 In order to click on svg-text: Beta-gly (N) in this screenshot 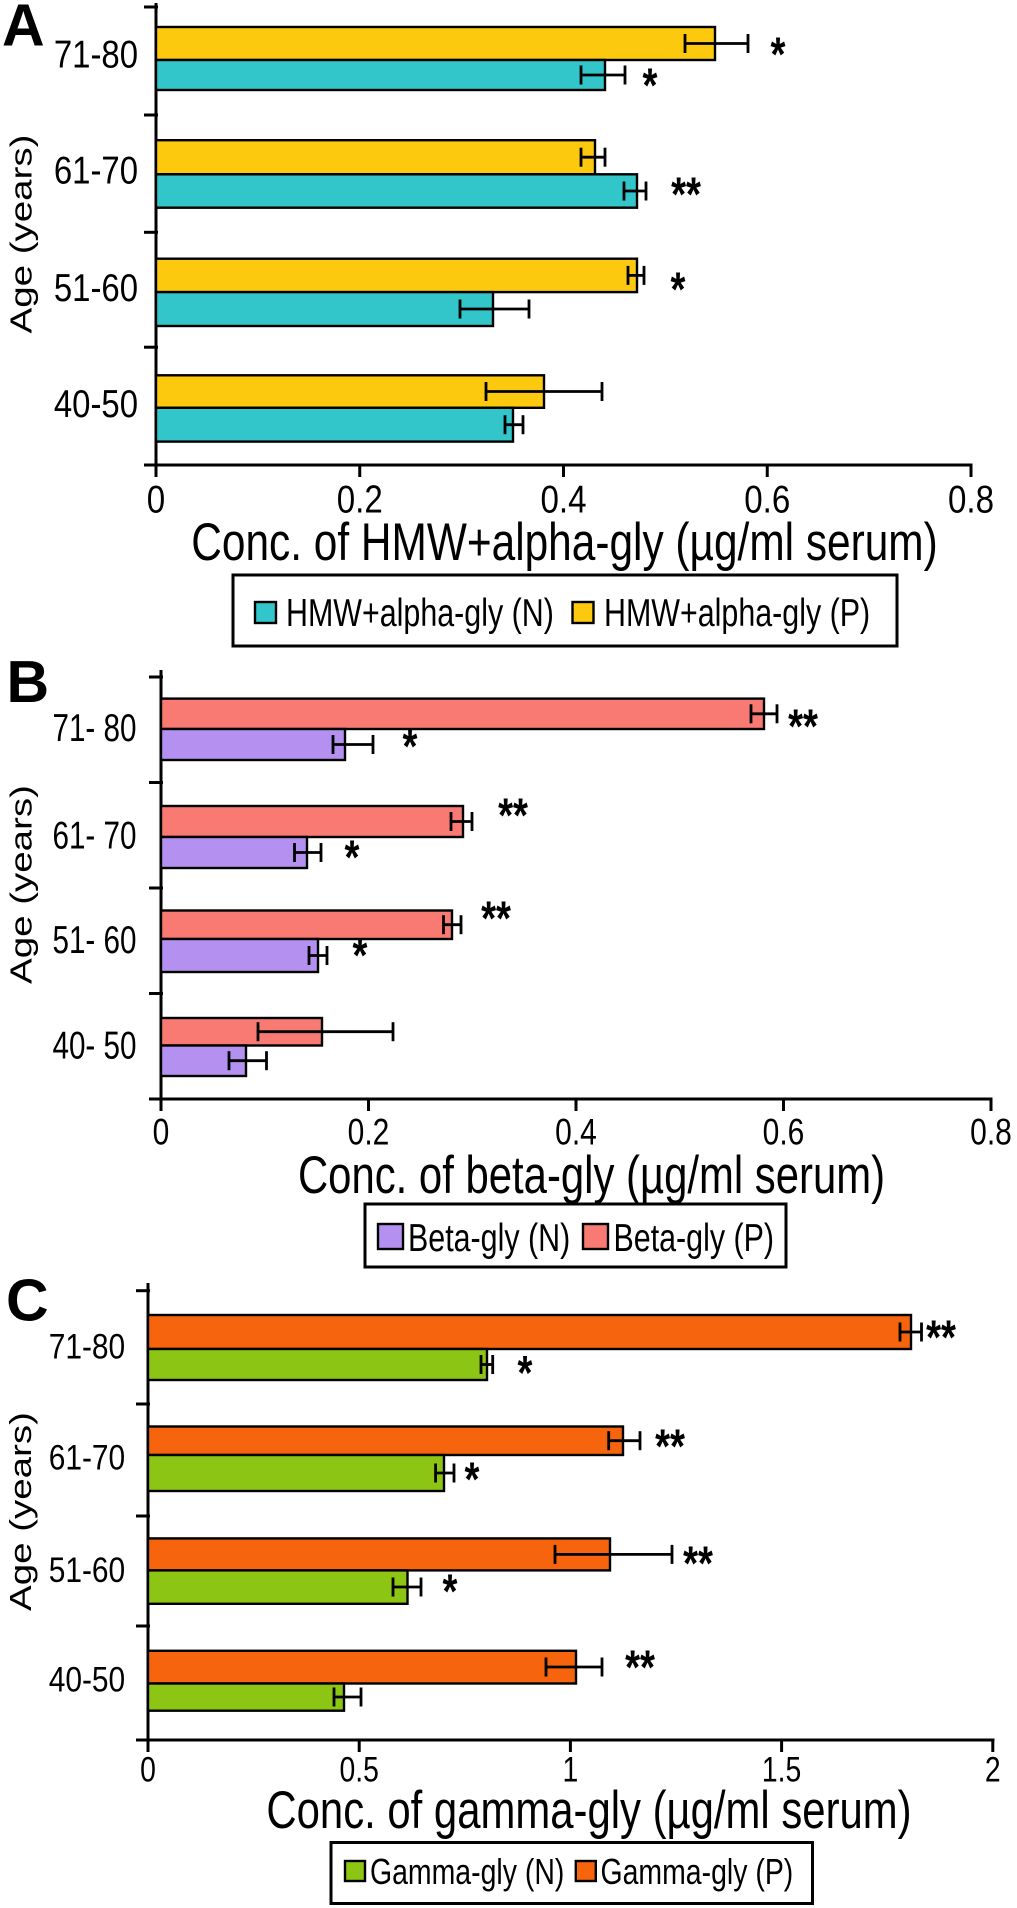, I will do `click(489, 1239)`.